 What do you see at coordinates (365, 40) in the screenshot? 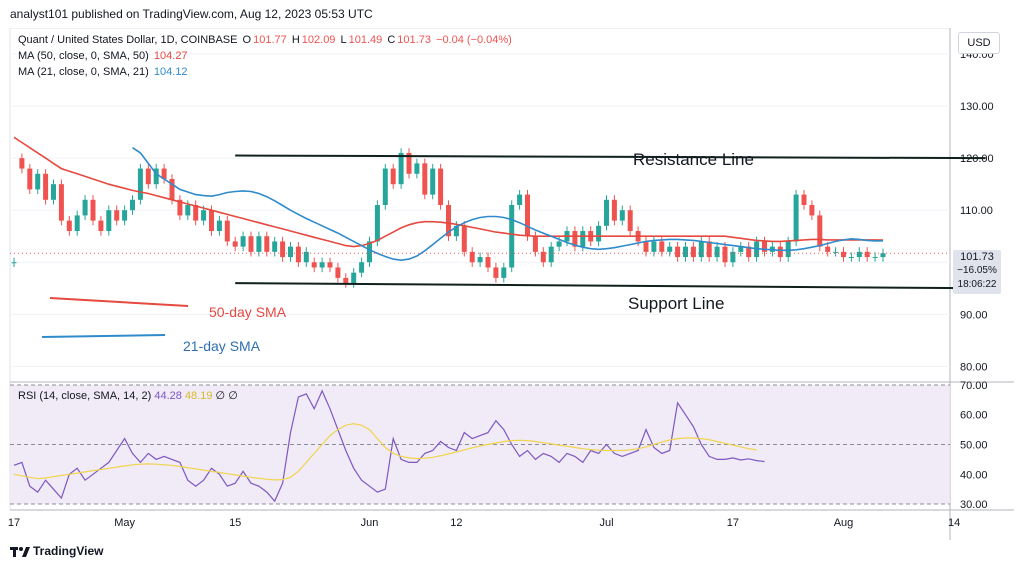
I see `low-value: 101.49` at bounding box center [365, 40].